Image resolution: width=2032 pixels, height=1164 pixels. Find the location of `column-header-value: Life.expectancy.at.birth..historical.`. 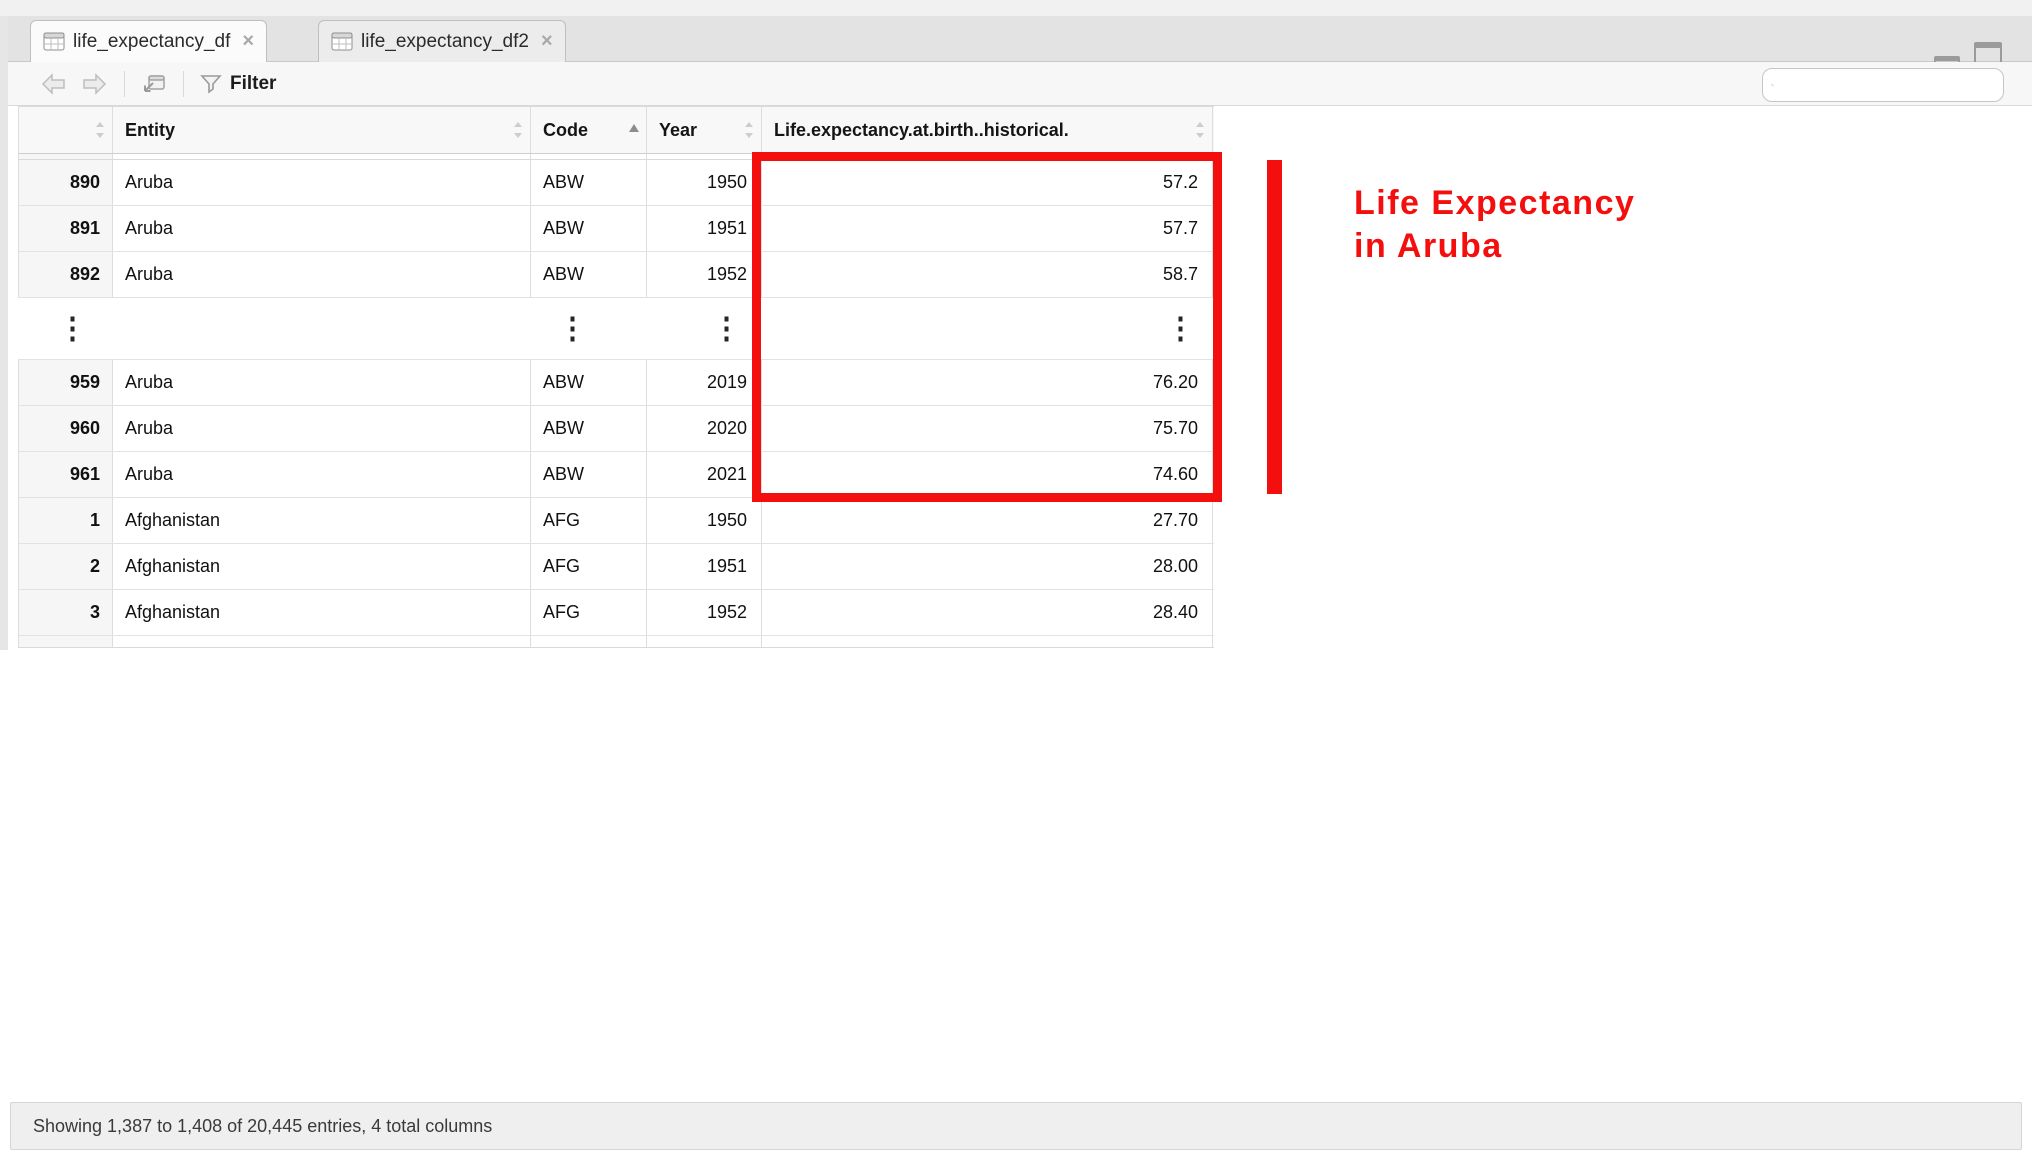

column-header-value: Life.expectancy.at.birth..historical. is located at coordinates (987, 130).